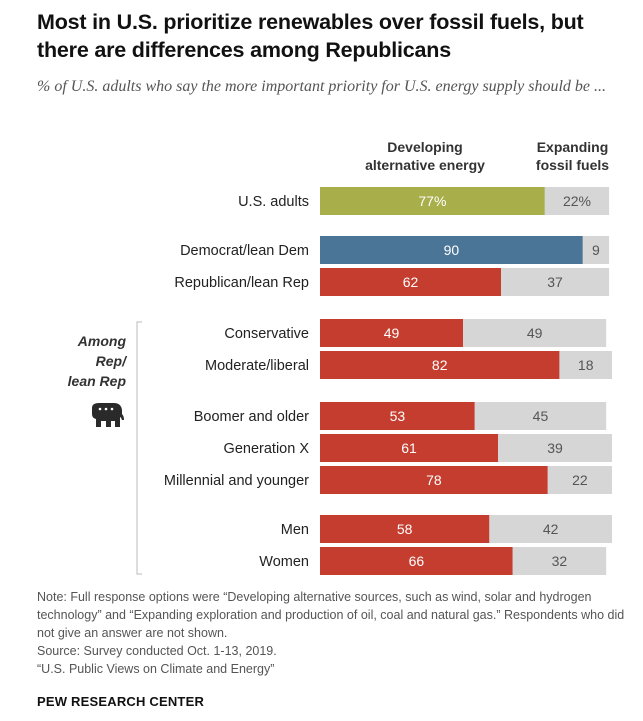 The height and width of the screenshot is (721, 643). I want to click on value-label-alternative: 77%, so click(432, 201).